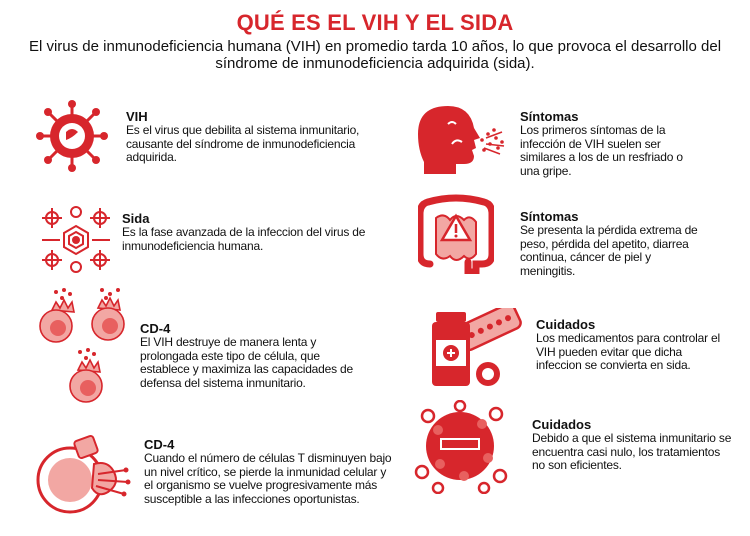  Describe the element at coordinates (375, 22) in the screenshot. I see `page-title: QUÉ ES EL VIH Y EL SIDA` at that location.